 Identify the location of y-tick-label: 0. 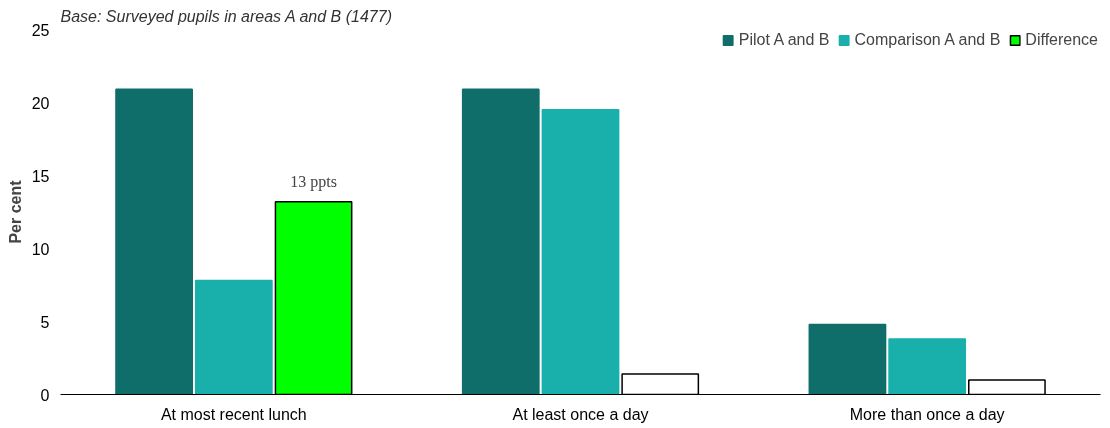
(45, 395).